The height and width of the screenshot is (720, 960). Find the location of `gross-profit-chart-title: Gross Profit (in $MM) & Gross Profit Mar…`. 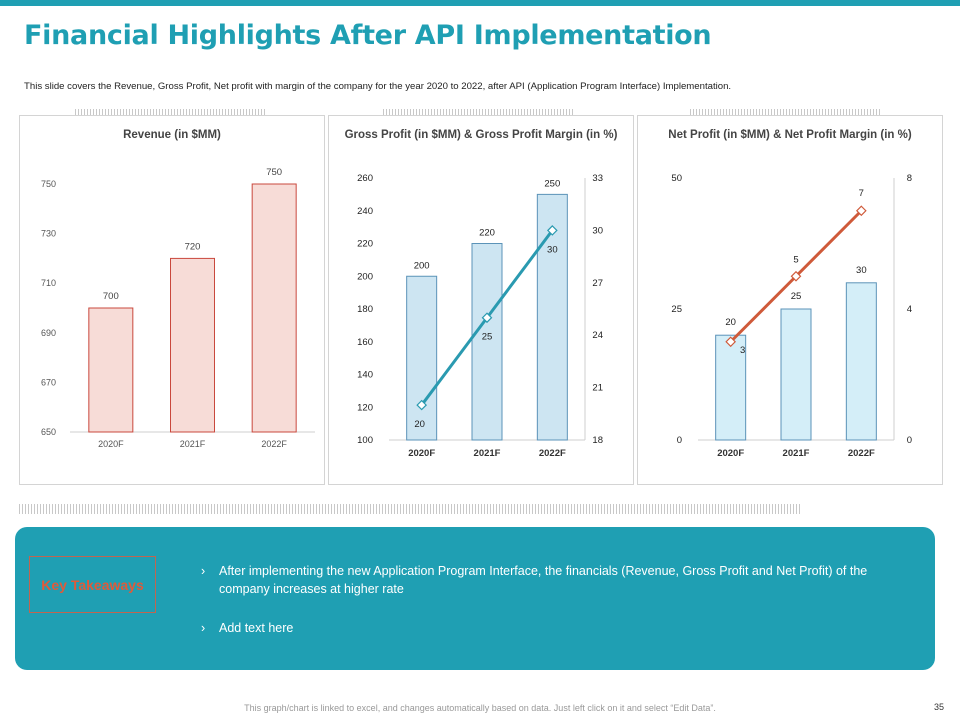

gross-profit-chart-title: Gross Profit (in $MM) & Gross Profit Mar… is located at coordinates (481, 135).